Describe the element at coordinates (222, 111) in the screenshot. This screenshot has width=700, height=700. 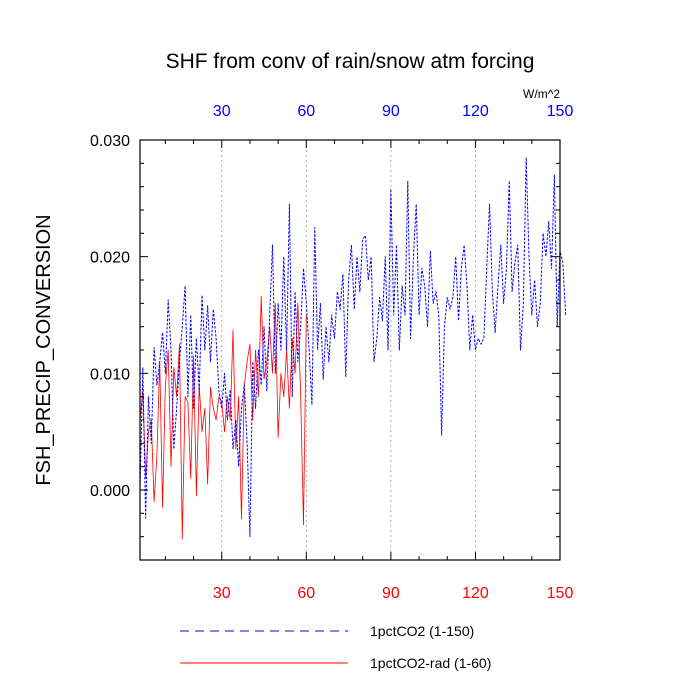
I see `x-tick-label-top-30: 30` at that location.